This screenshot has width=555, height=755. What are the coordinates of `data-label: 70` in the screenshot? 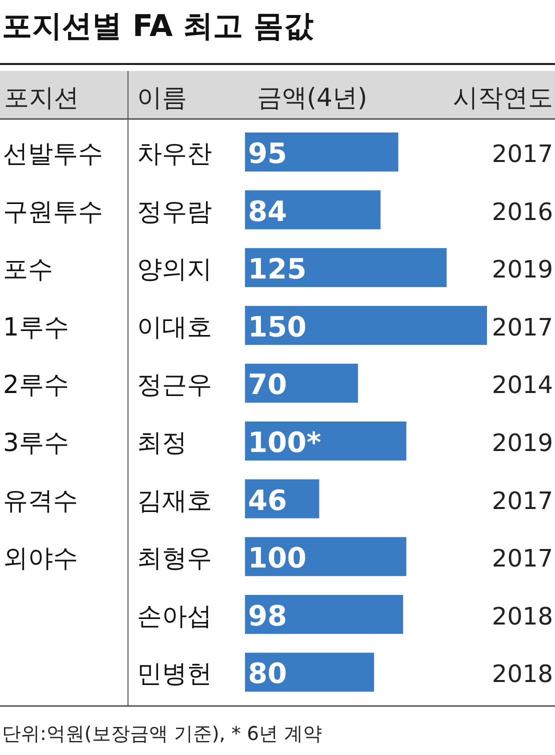 It's located at (267, 385).